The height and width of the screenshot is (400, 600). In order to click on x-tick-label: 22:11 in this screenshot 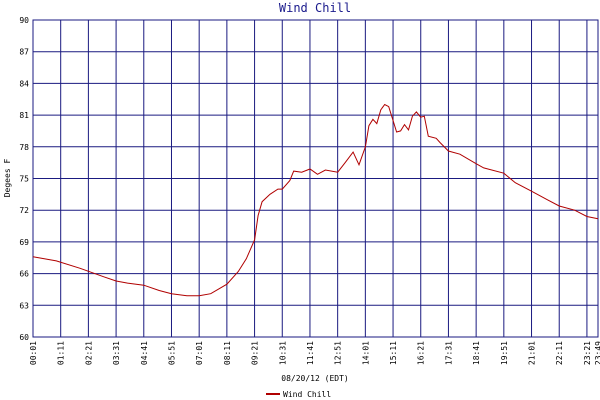, I will do `click(559, 353)`.